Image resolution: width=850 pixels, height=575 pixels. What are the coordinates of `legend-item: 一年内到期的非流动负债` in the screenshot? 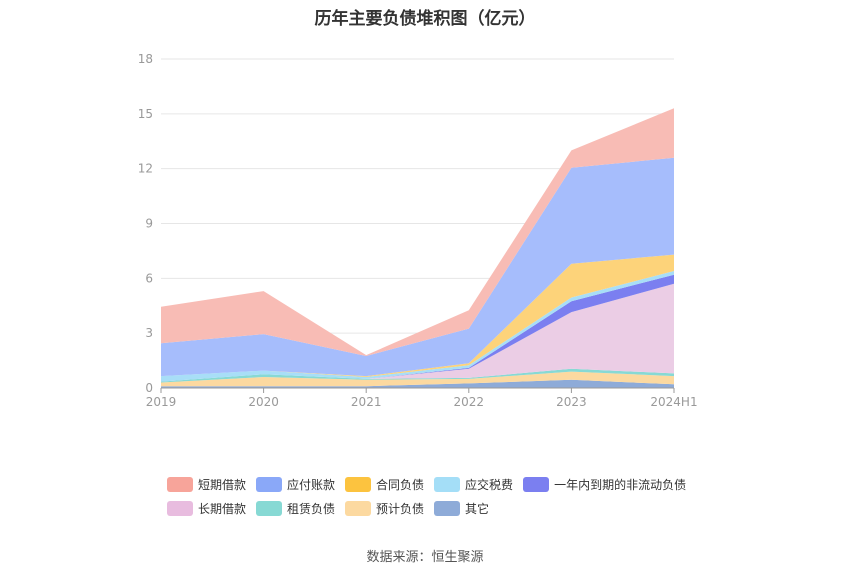 It's located at (604, 484).